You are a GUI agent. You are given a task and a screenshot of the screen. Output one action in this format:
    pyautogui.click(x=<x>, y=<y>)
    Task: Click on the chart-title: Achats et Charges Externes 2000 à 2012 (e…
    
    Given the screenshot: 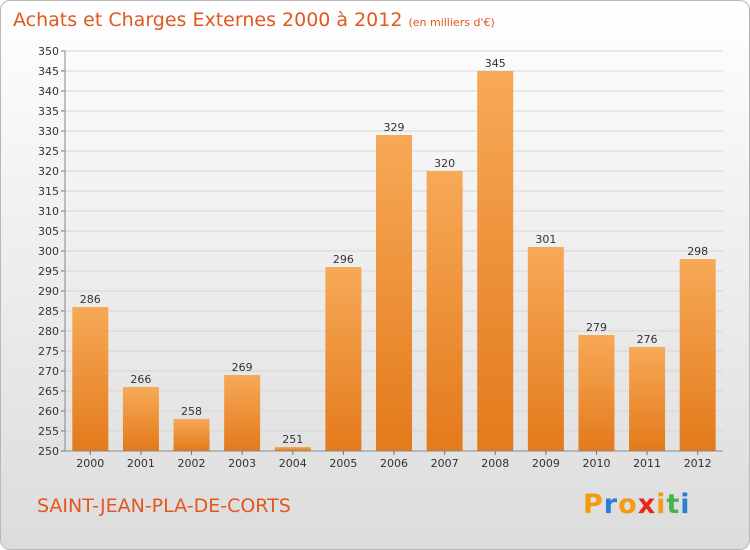 What is the action you would take?
    pyautogui.click(x=254, y=20)
    